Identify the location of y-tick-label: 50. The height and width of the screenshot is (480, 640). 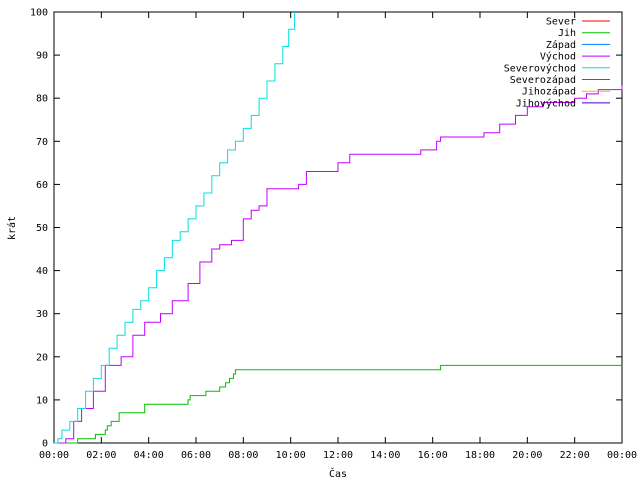
(42, 228).